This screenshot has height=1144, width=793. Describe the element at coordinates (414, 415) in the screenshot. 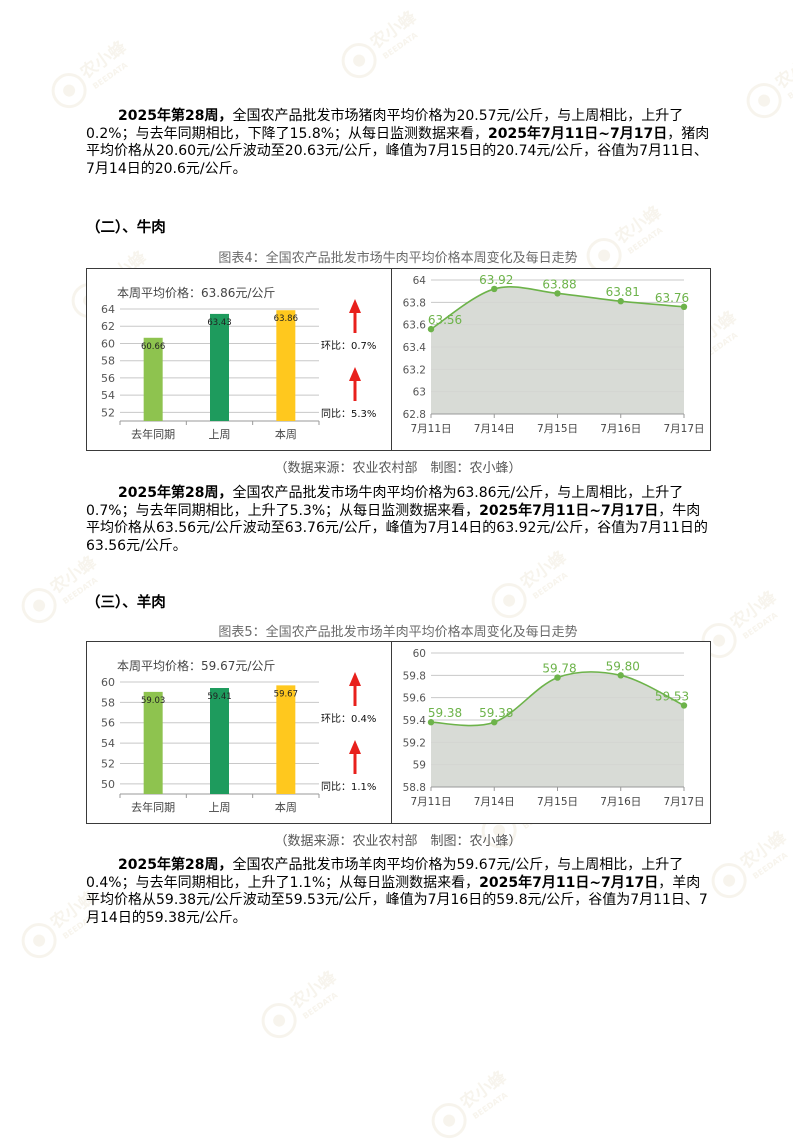

I see `y-tick-label: 62.8` at that location.